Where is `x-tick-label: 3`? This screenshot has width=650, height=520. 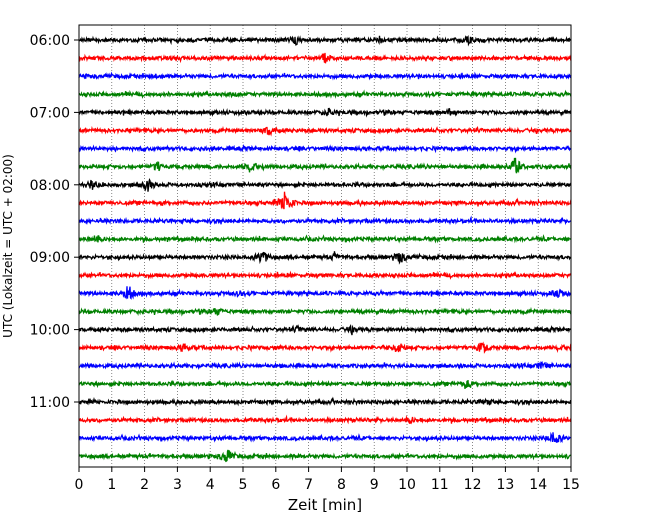 x-tick-label: 3 is located at coordinates (177, 485).